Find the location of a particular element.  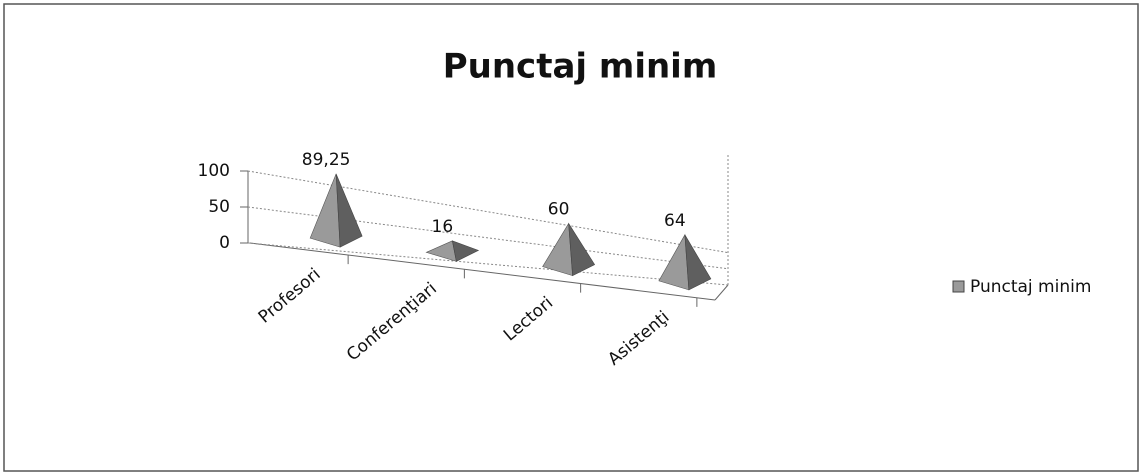

x-tick-label: Conferenţiari is located at coordinates (392, 322).